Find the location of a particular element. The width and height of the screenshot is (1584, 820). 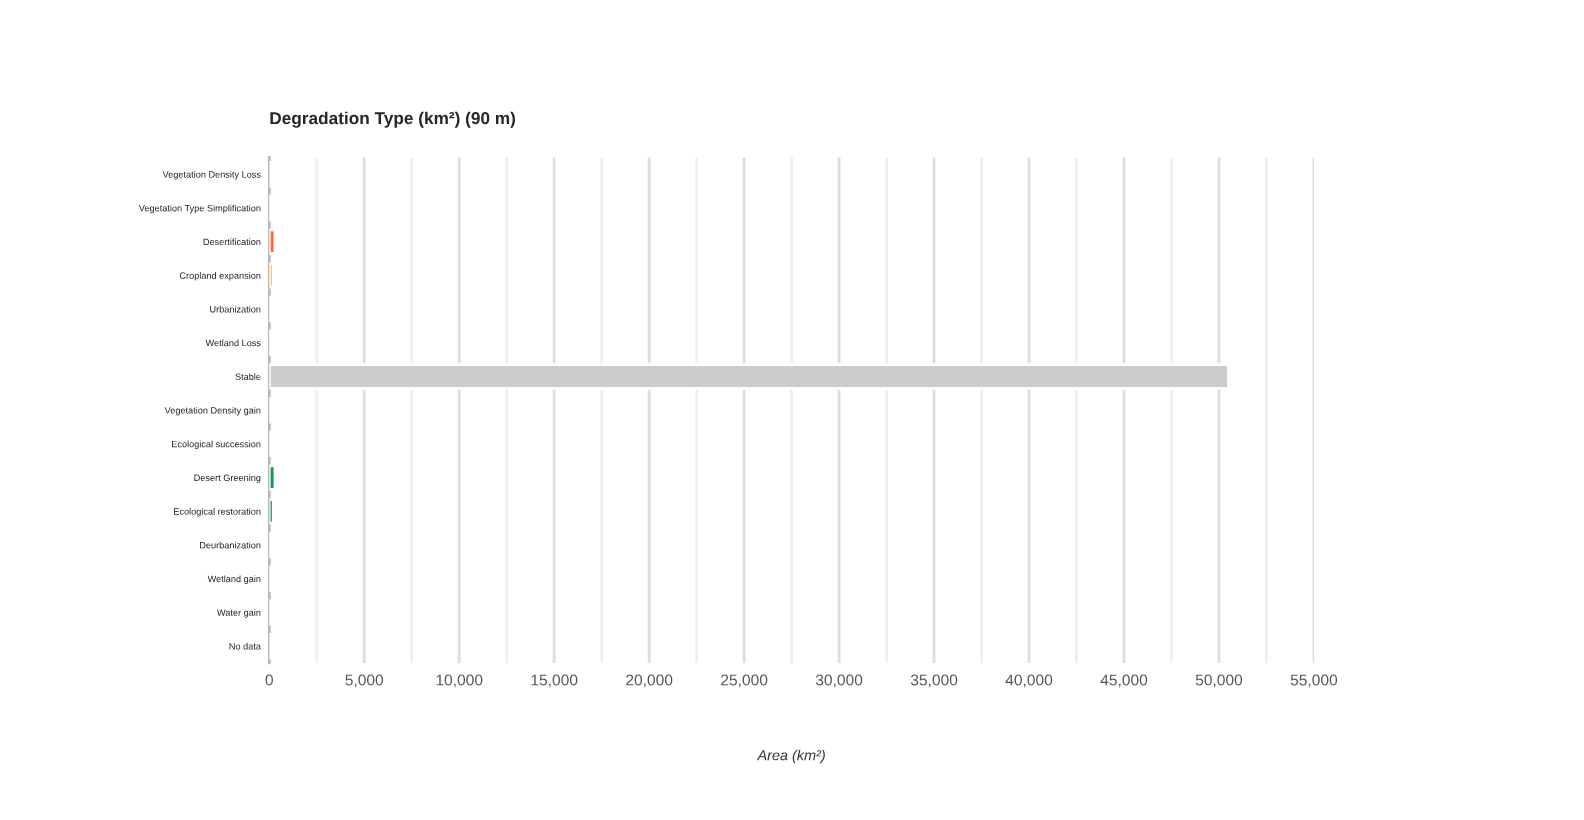

chart-title: Degradation Type (km²) (90 m) is located at coordinates (392, 119).